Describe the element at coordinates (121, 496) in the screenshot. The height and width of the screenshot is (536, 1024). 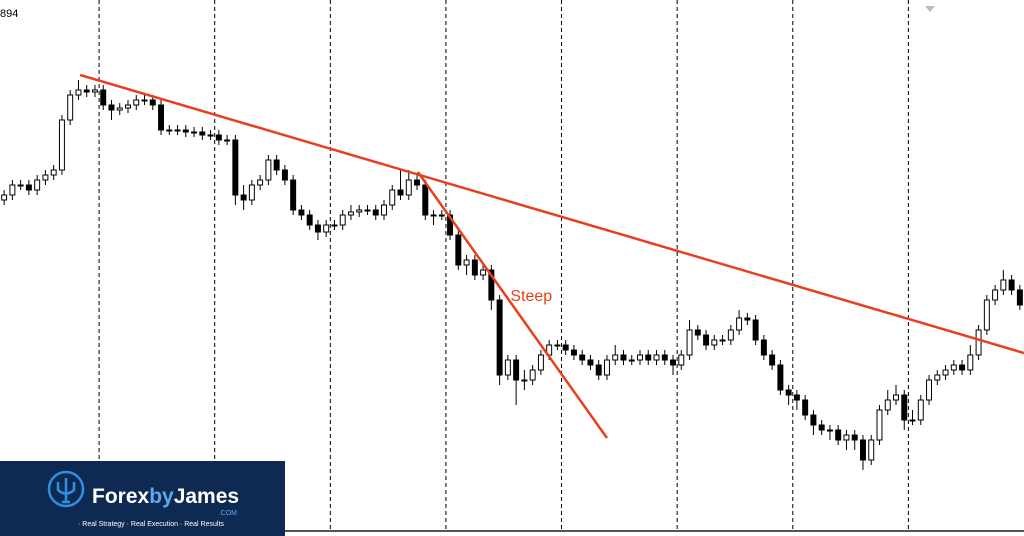
I see `logo-brand-part: Forex` at that location.